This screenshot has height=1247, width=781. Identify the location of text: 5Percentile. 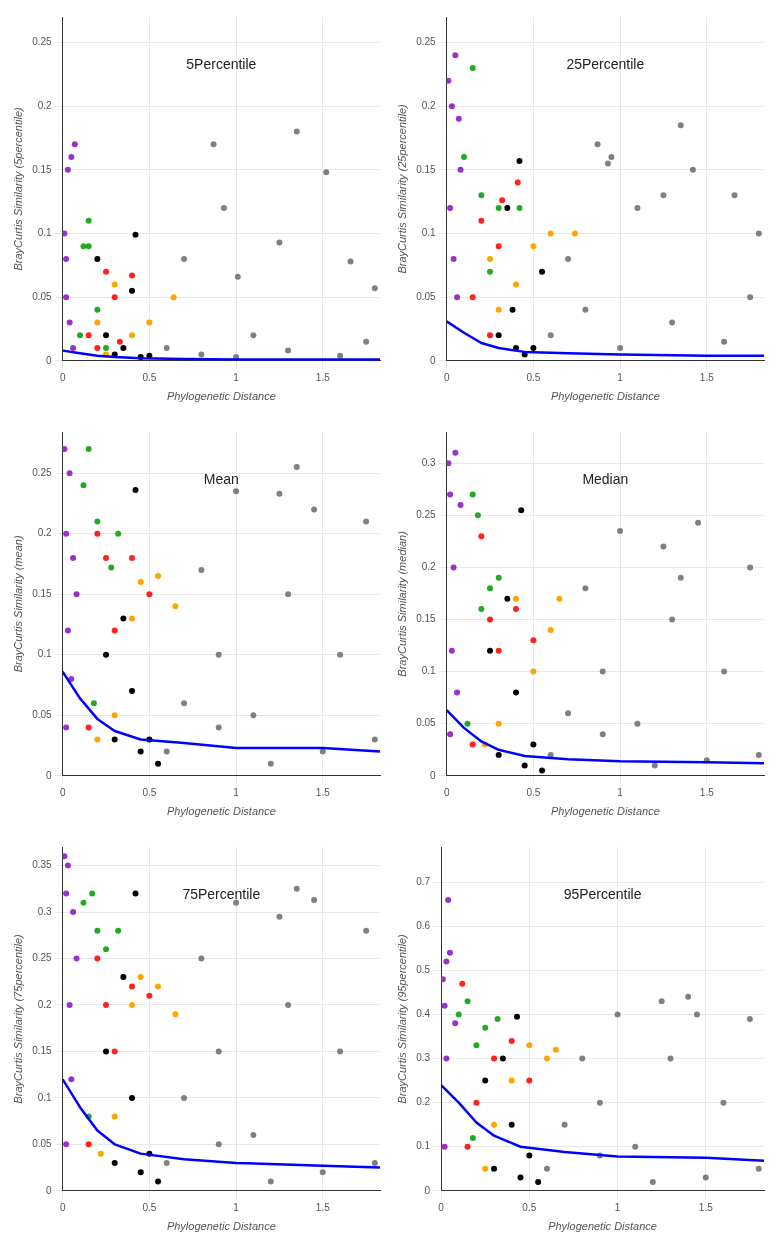
(221, 63).